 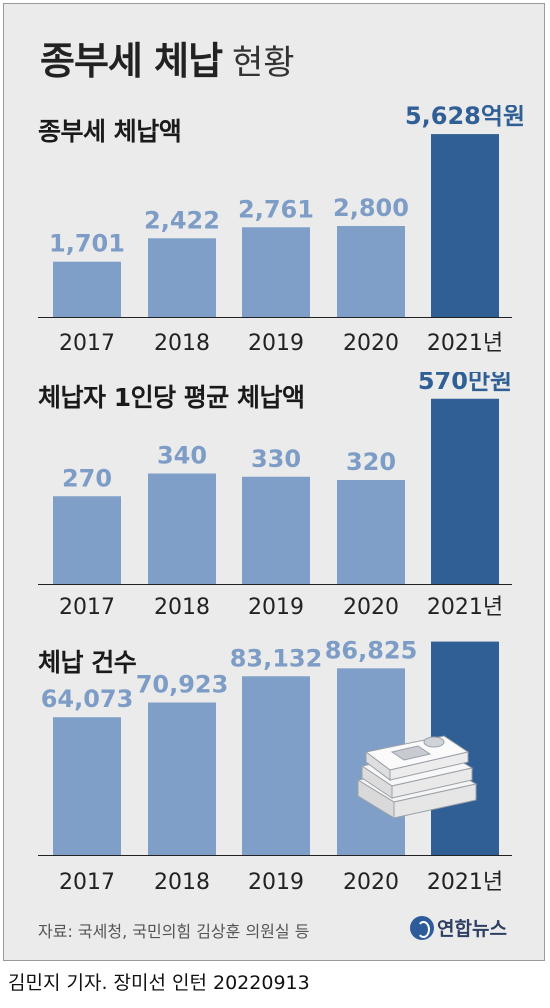 I want to click on logo-text: 연합뉴스, so click(x=472, y=929).